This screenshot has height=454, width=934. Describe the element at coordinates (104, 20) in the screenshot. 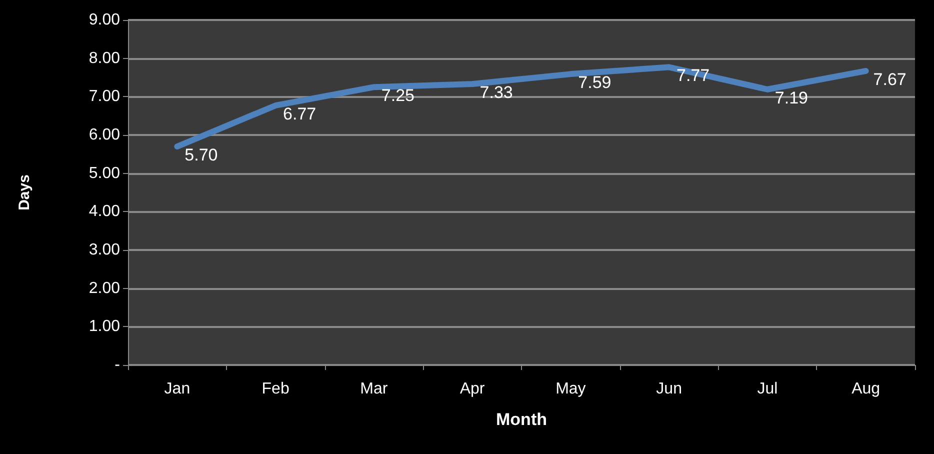

I see `y-tick-label: 9.00` at that location.